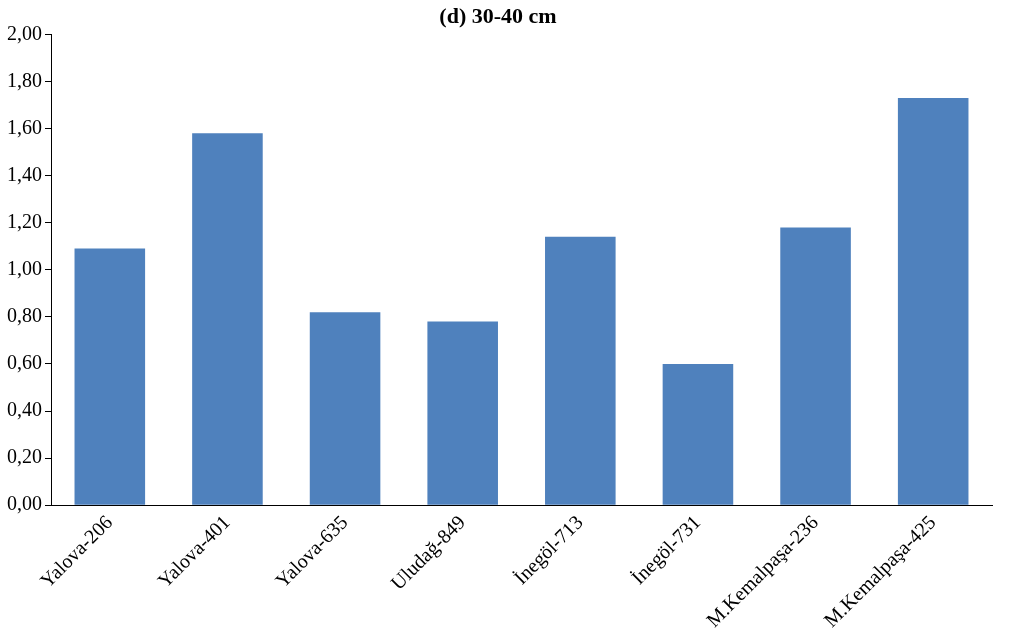 Image resolution: width=1012 pixels, height=639 pixels. I want to click on y-tick-label: 0,20, so click(24, 456).